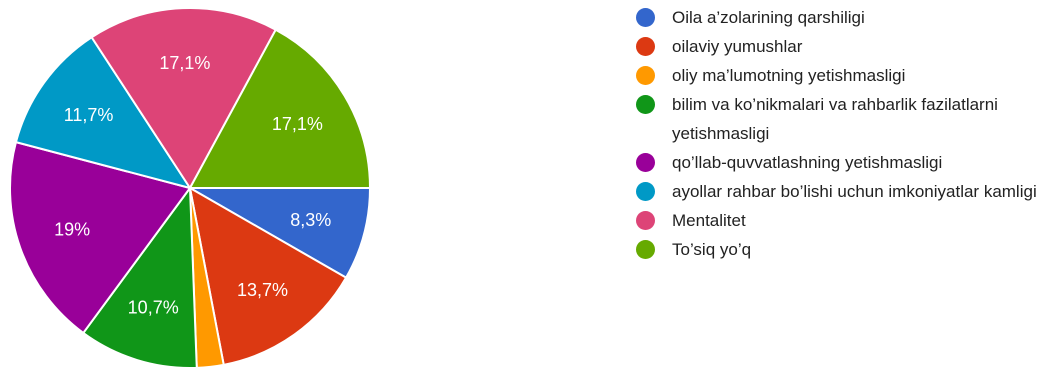  What do you see at coordinates (768, 17) in the screenshot?
I see `legend-label-1: Oila a’zolarining qarshiligi` at bounding box center [768, 17].